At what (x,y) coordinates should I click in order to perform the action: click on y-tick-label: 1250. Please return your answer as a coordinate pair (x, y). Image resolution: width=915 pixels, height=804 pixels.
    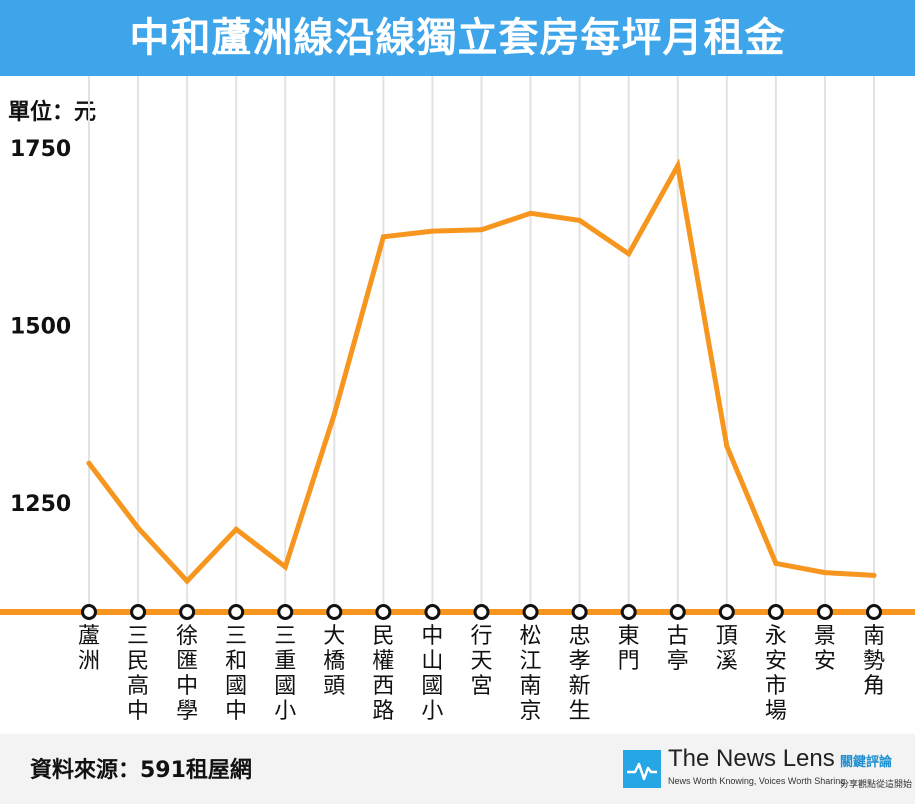
    Looking at the image, I should click on (40, 504).